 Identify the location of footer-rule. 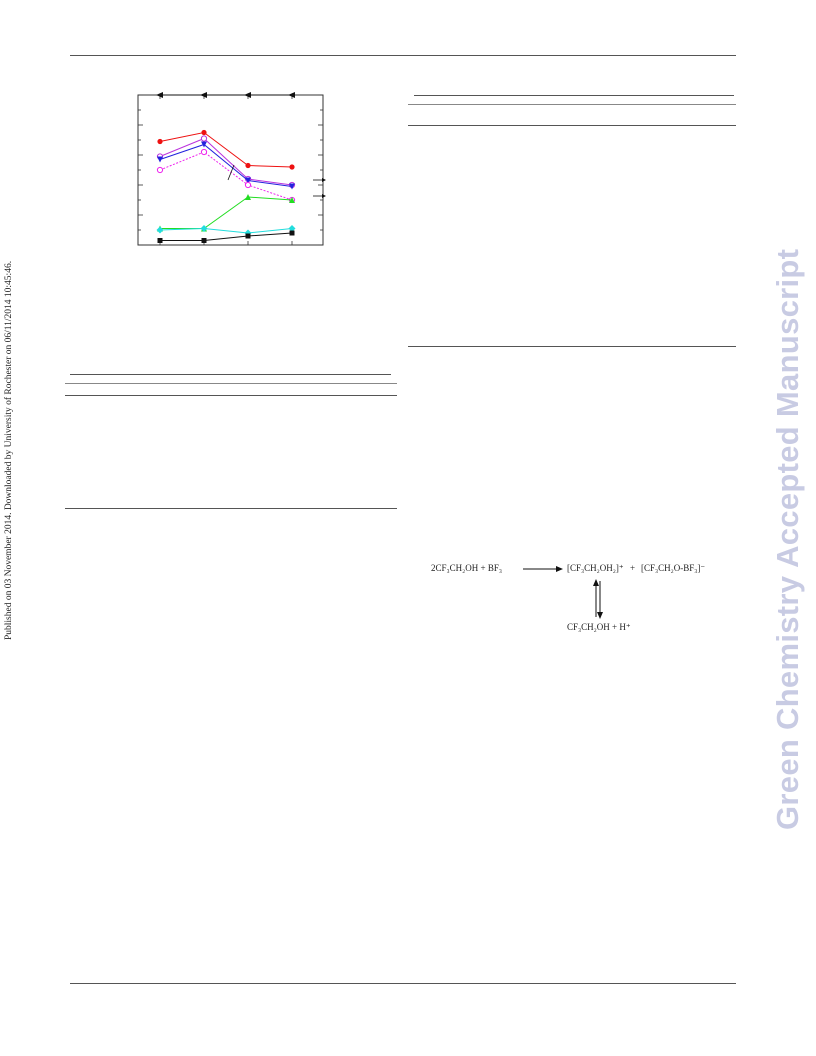
(403, 983).